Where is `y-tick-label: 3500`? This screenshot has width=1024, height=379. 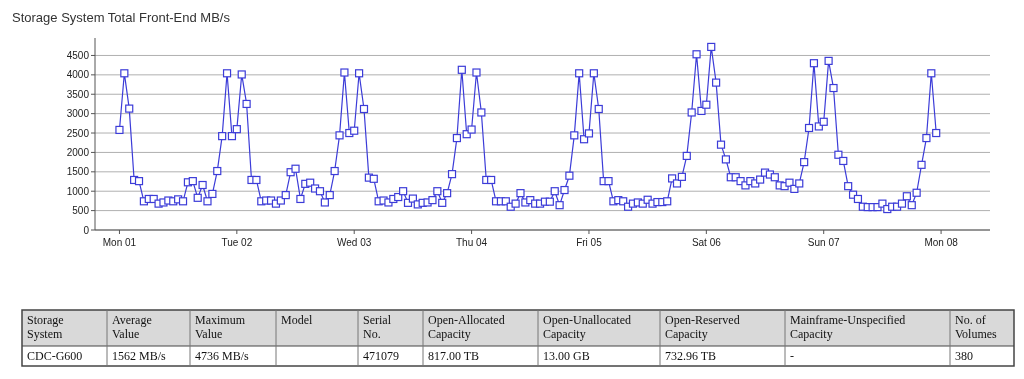 y-tick-label: 3500 is located at coordinates (78, 94).